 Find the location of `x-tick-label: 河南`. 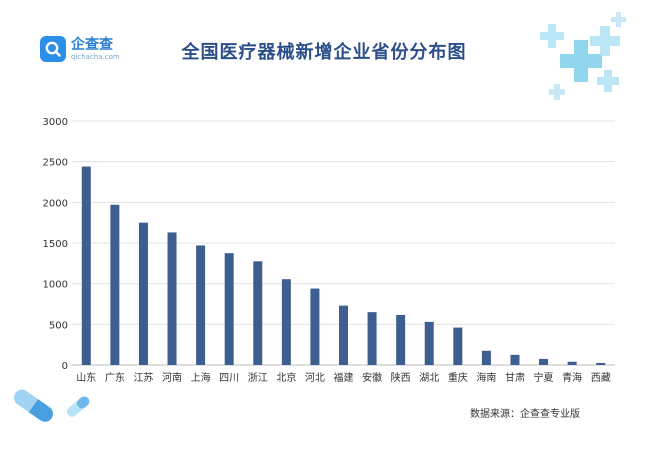

x-tick-label: 河南 is located at coordinates (172, 377).